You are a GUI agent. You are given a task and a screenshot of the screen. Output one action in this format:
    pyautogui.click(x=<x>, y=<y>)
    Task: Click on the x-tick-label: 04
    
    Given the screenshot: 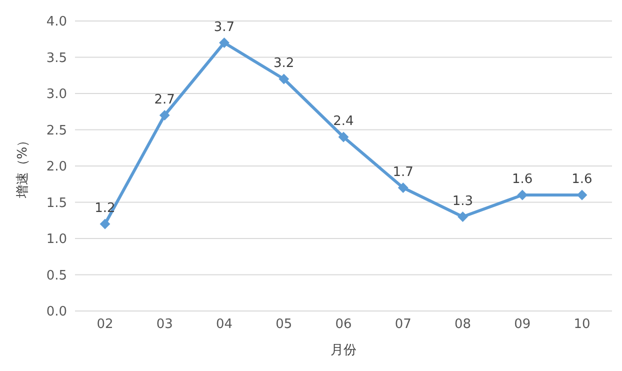 What is the action you would take?
    pyautogui.click(x=224, y=324)
    